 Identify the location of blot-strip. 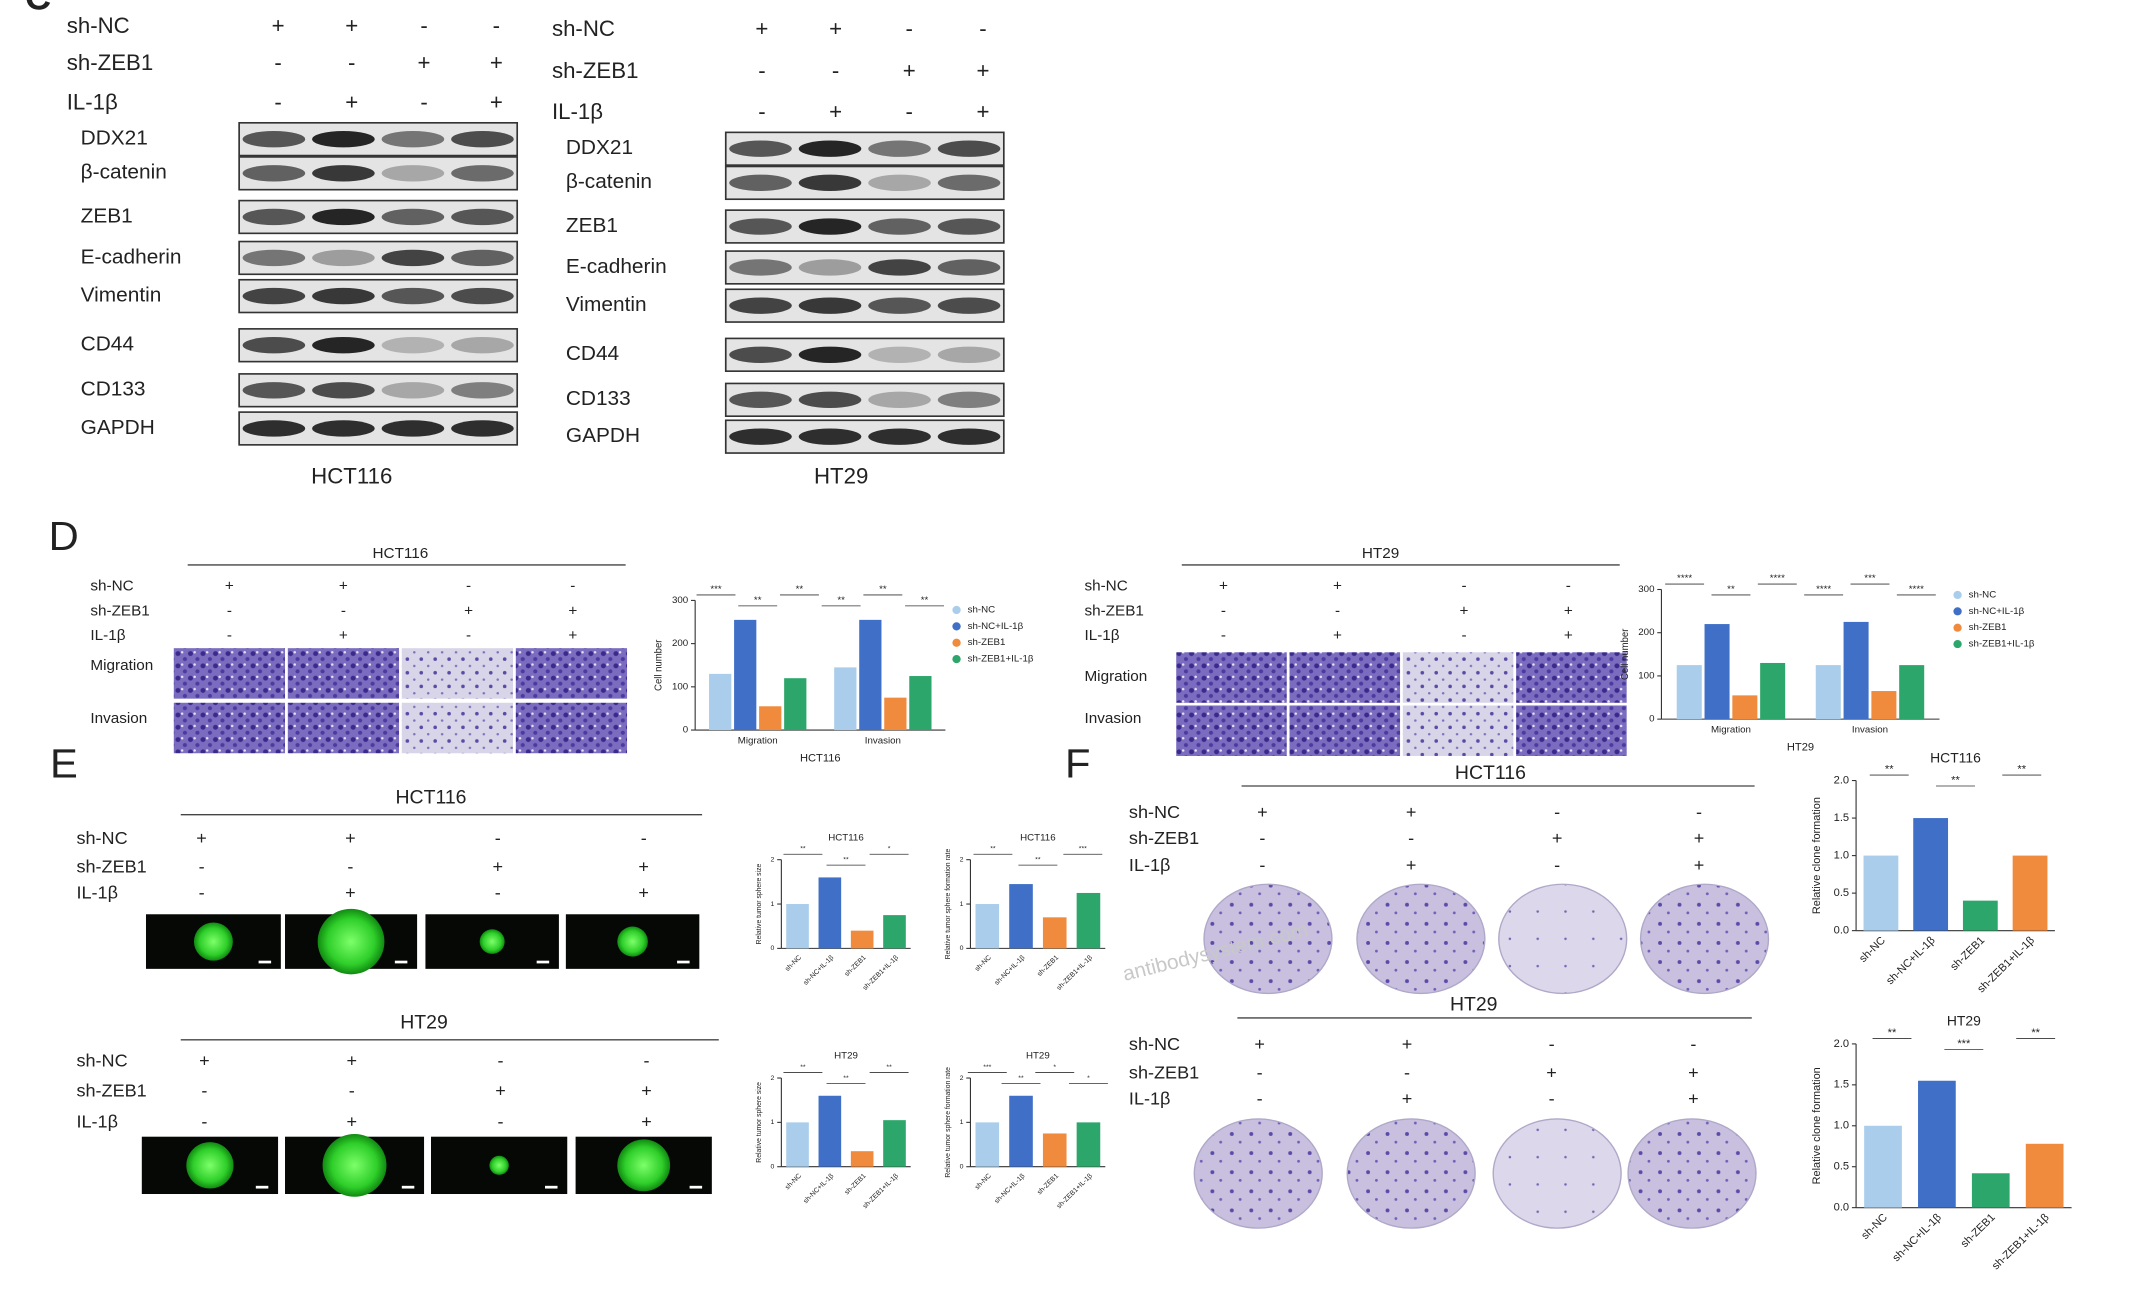
(378, 345).